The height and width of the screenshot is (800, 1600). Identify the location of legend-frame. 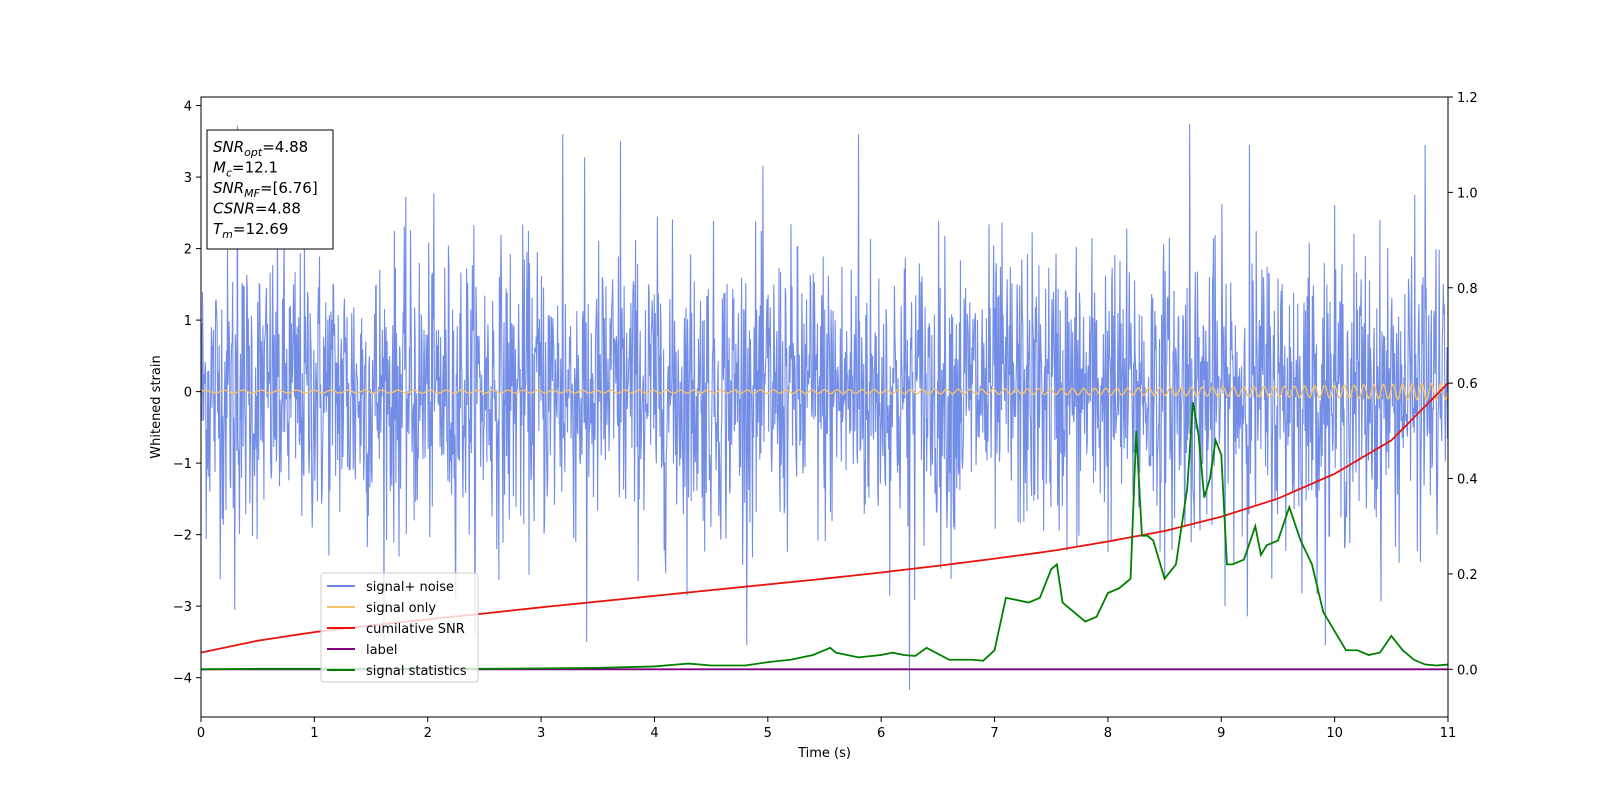
(399, 627).